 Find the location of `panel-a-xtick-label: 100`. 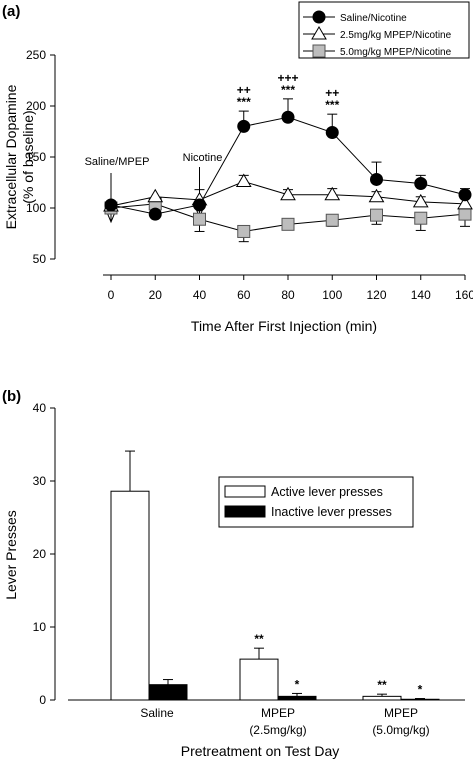

panel-a-xtick-label: 100 is located at coordinates (332, 295).